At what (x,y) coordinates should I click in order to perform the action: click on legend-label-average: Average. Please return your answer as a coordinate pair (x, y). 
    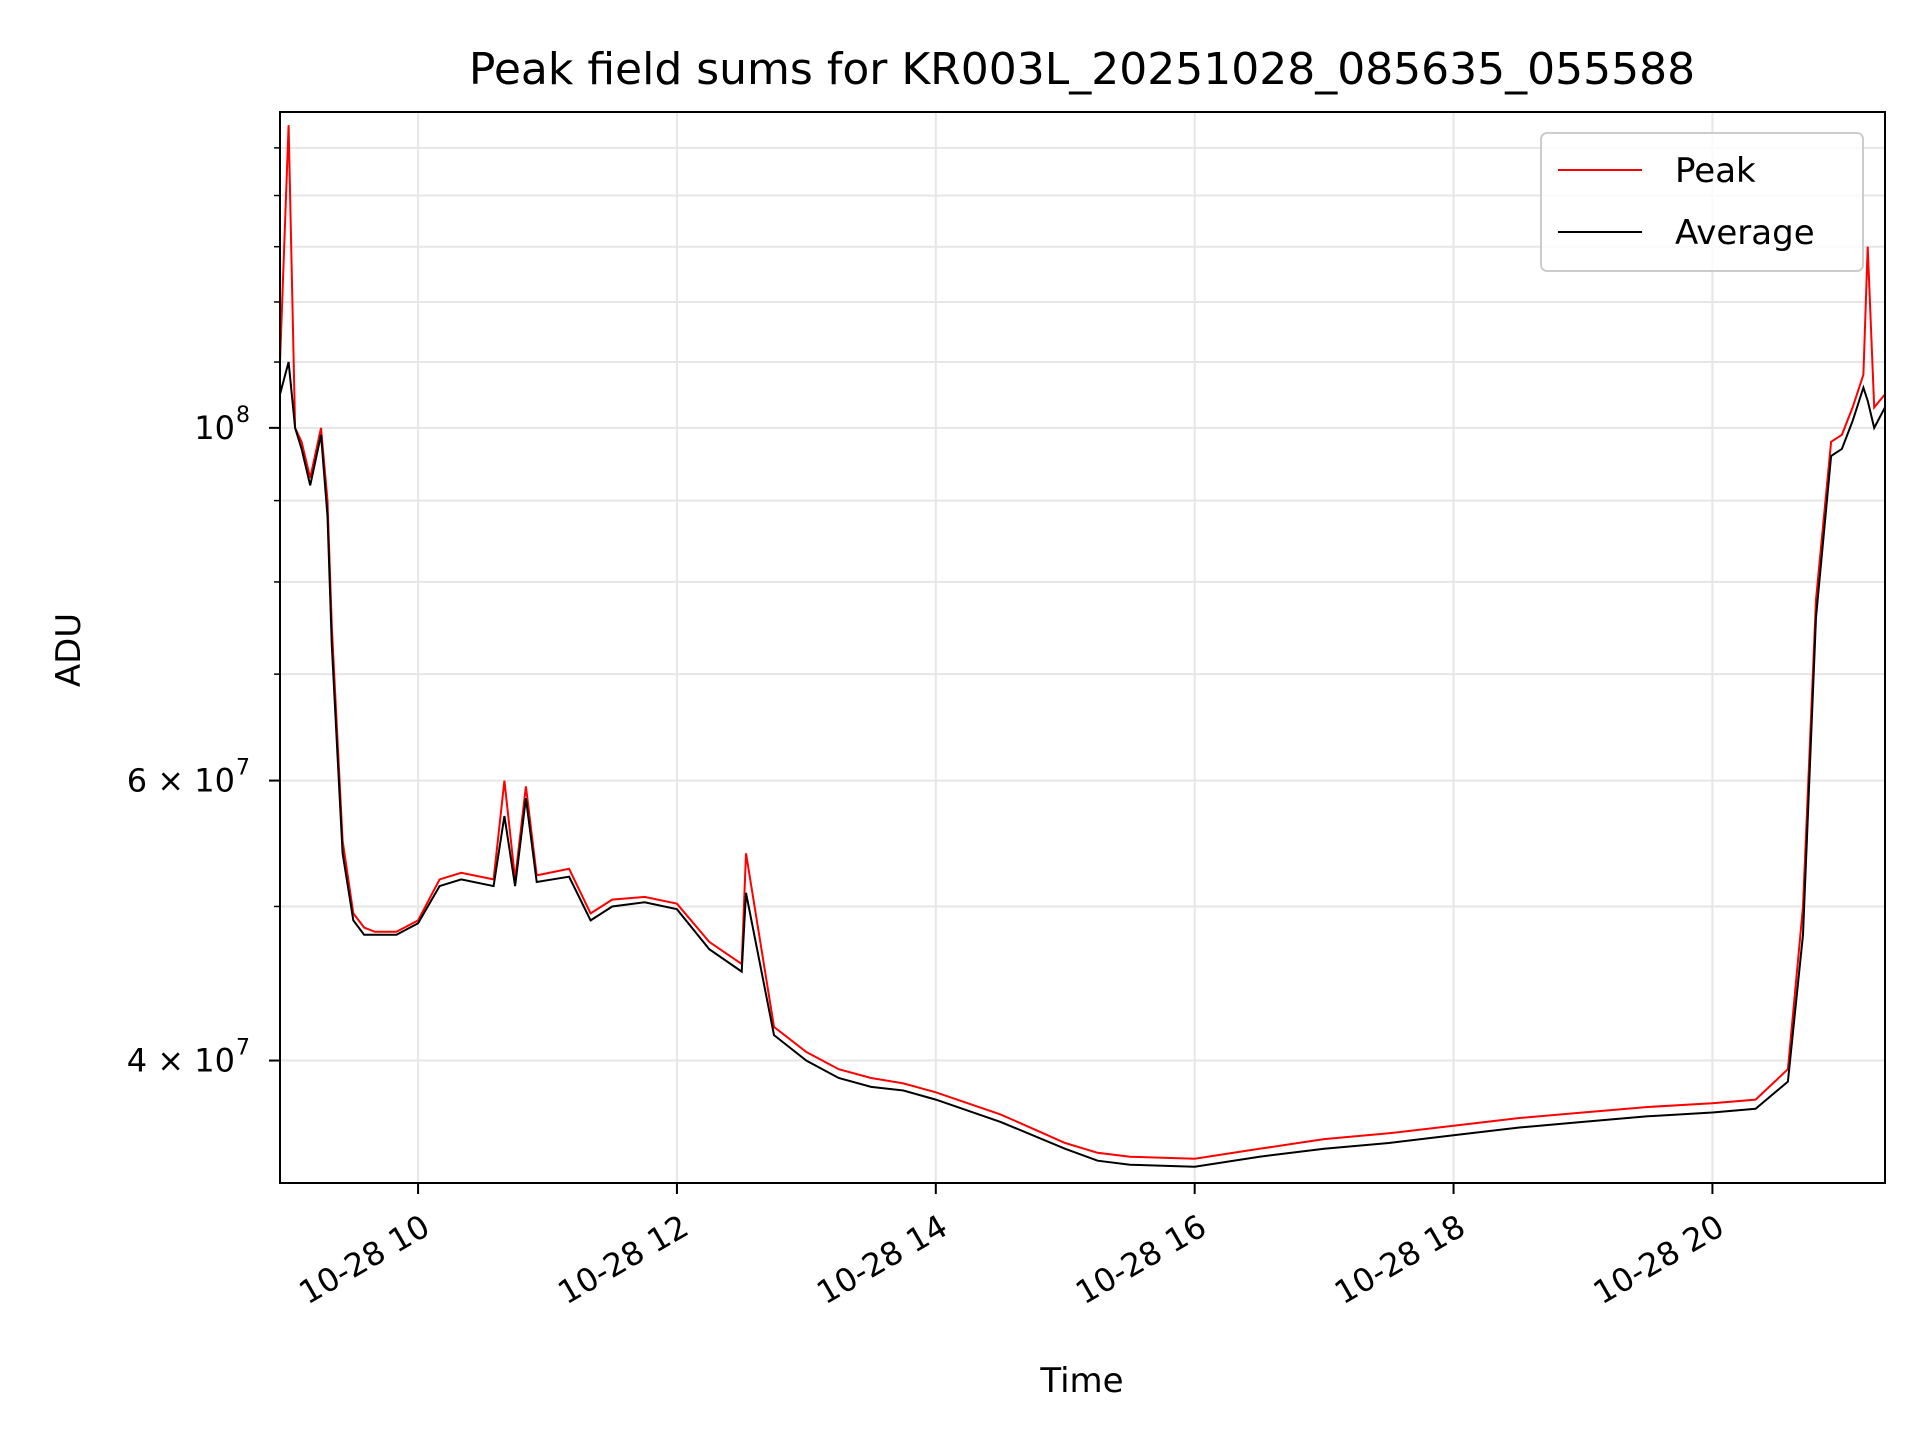
    Looking at the image, I should click on (1745, 233).